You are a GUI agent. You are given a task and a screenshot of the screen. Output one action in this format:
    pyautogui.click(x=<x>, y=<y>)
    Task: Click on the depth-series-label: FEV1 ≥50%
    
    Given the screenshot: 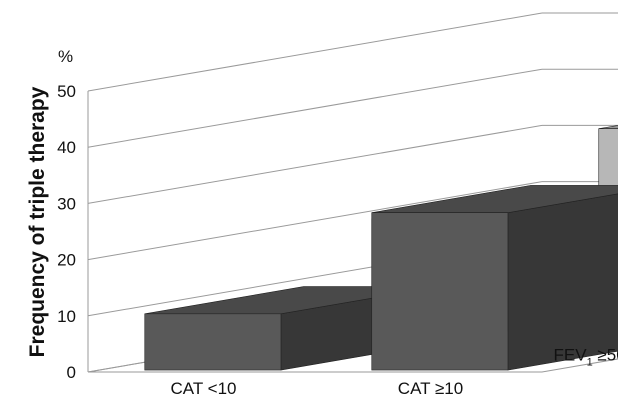 What is the action you would take?
    pyautogui.click(x=586, y=357)
    